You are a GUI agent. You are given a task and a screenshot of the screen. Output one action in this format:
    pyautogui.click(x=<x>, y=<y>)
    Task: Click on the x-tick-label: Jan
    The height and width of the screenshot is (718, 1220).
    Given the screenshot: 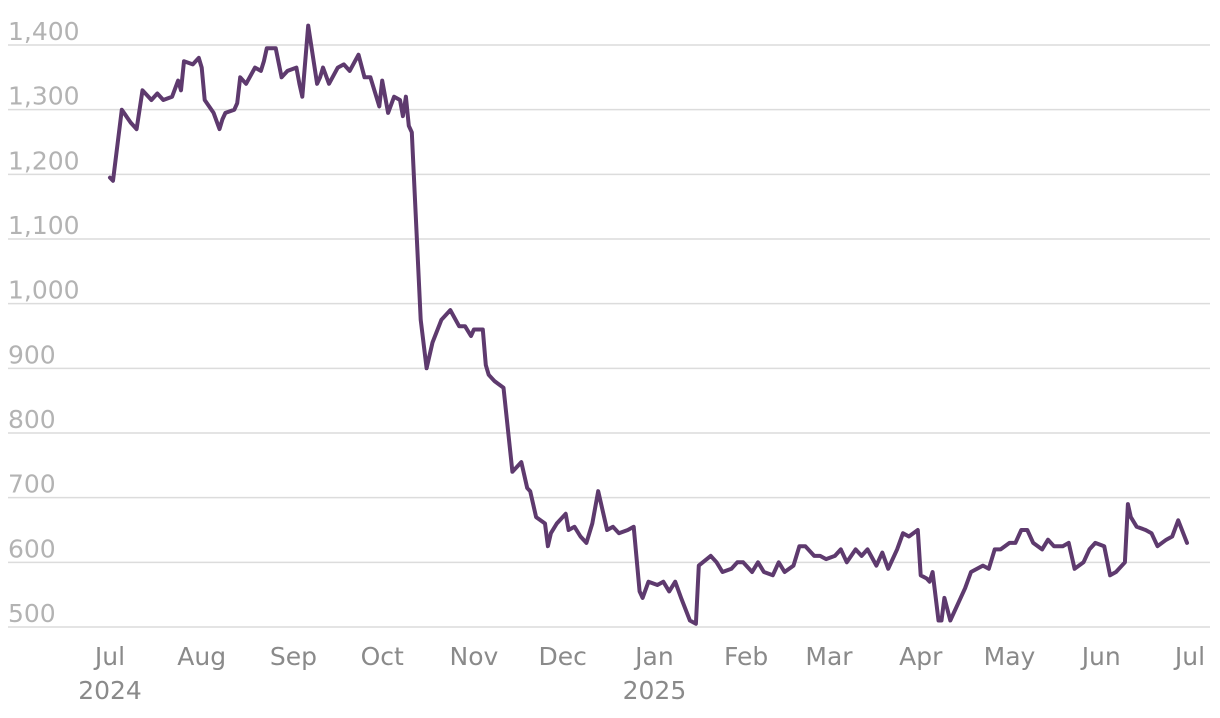 What is the action you would take?
    pyautogui.click(x=653, y=656)
    